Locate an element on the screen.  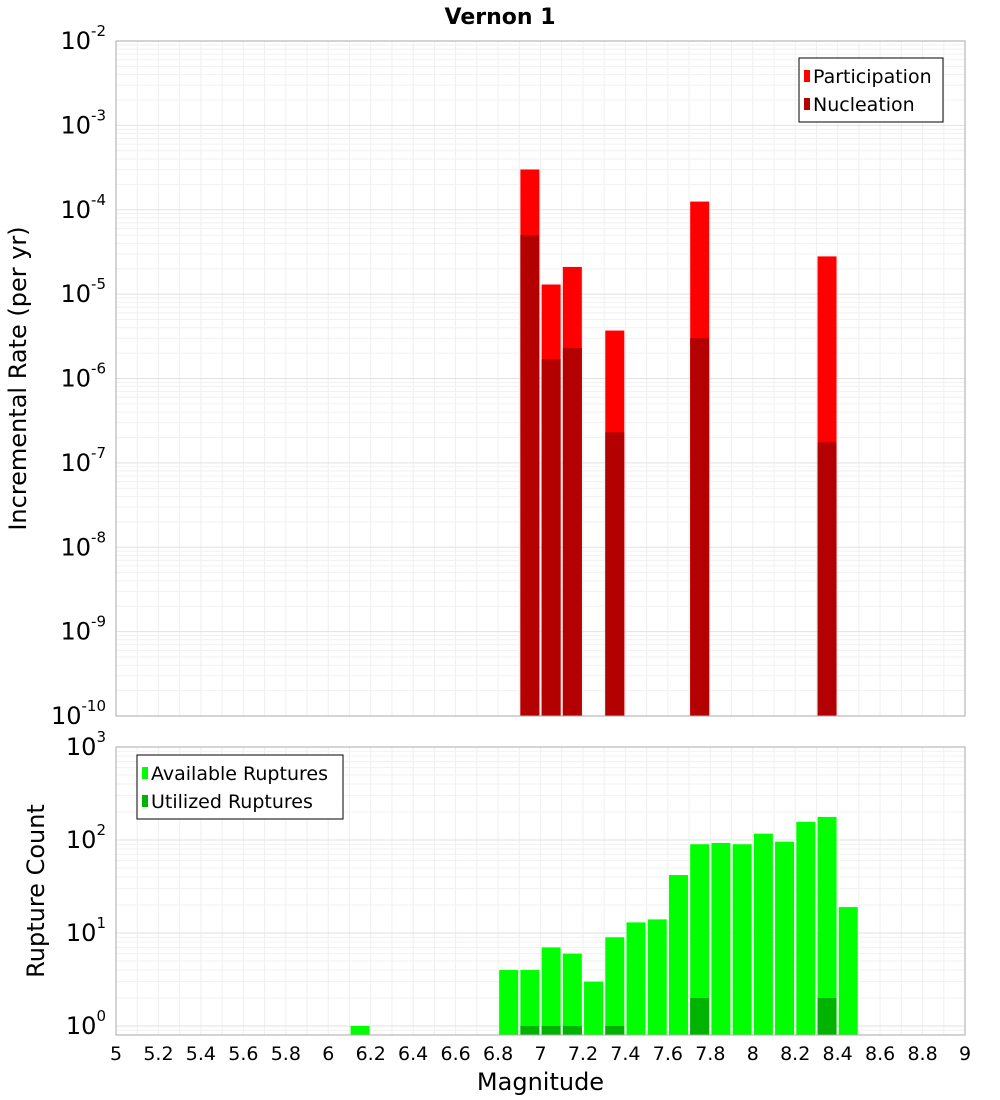
x-tick-label: 7.8 is located at coordinates (710, 1054).